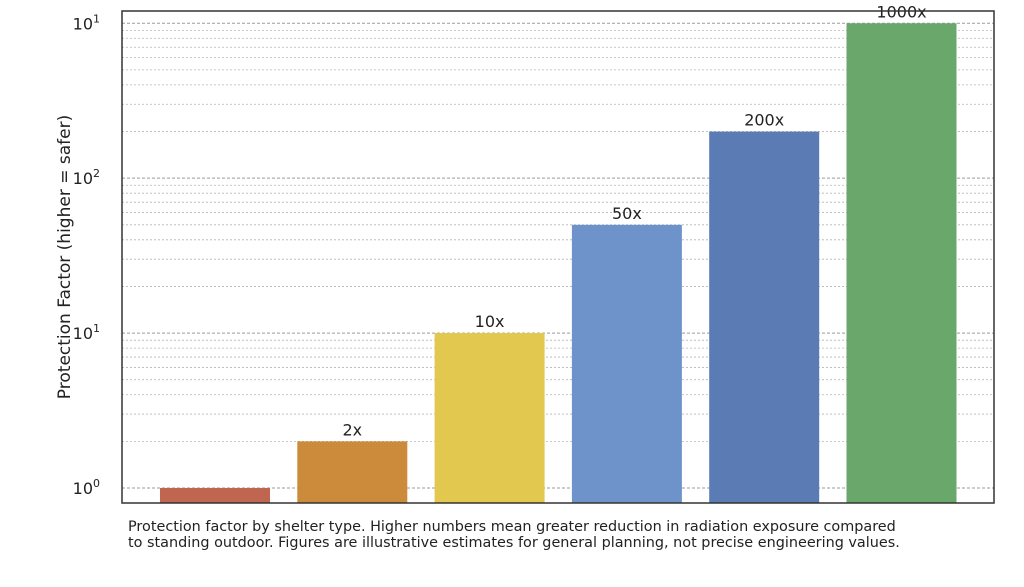  What do you see at coordinates (86, 177) in the screenshot?
I see `y-tick-label-3: 10²` at bounding box center [86, 177].